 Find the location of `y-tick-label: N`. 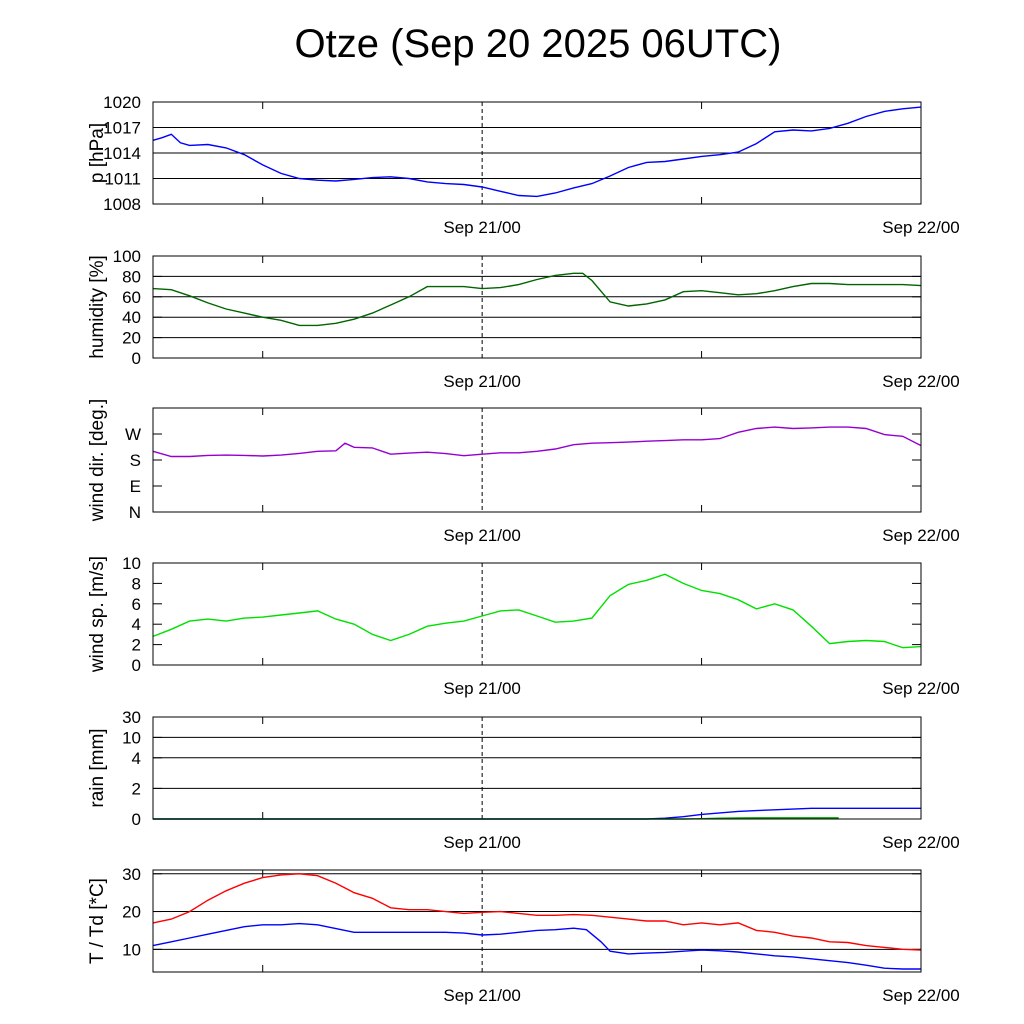

y-tick-label: N is located at coordinates (135, 512).